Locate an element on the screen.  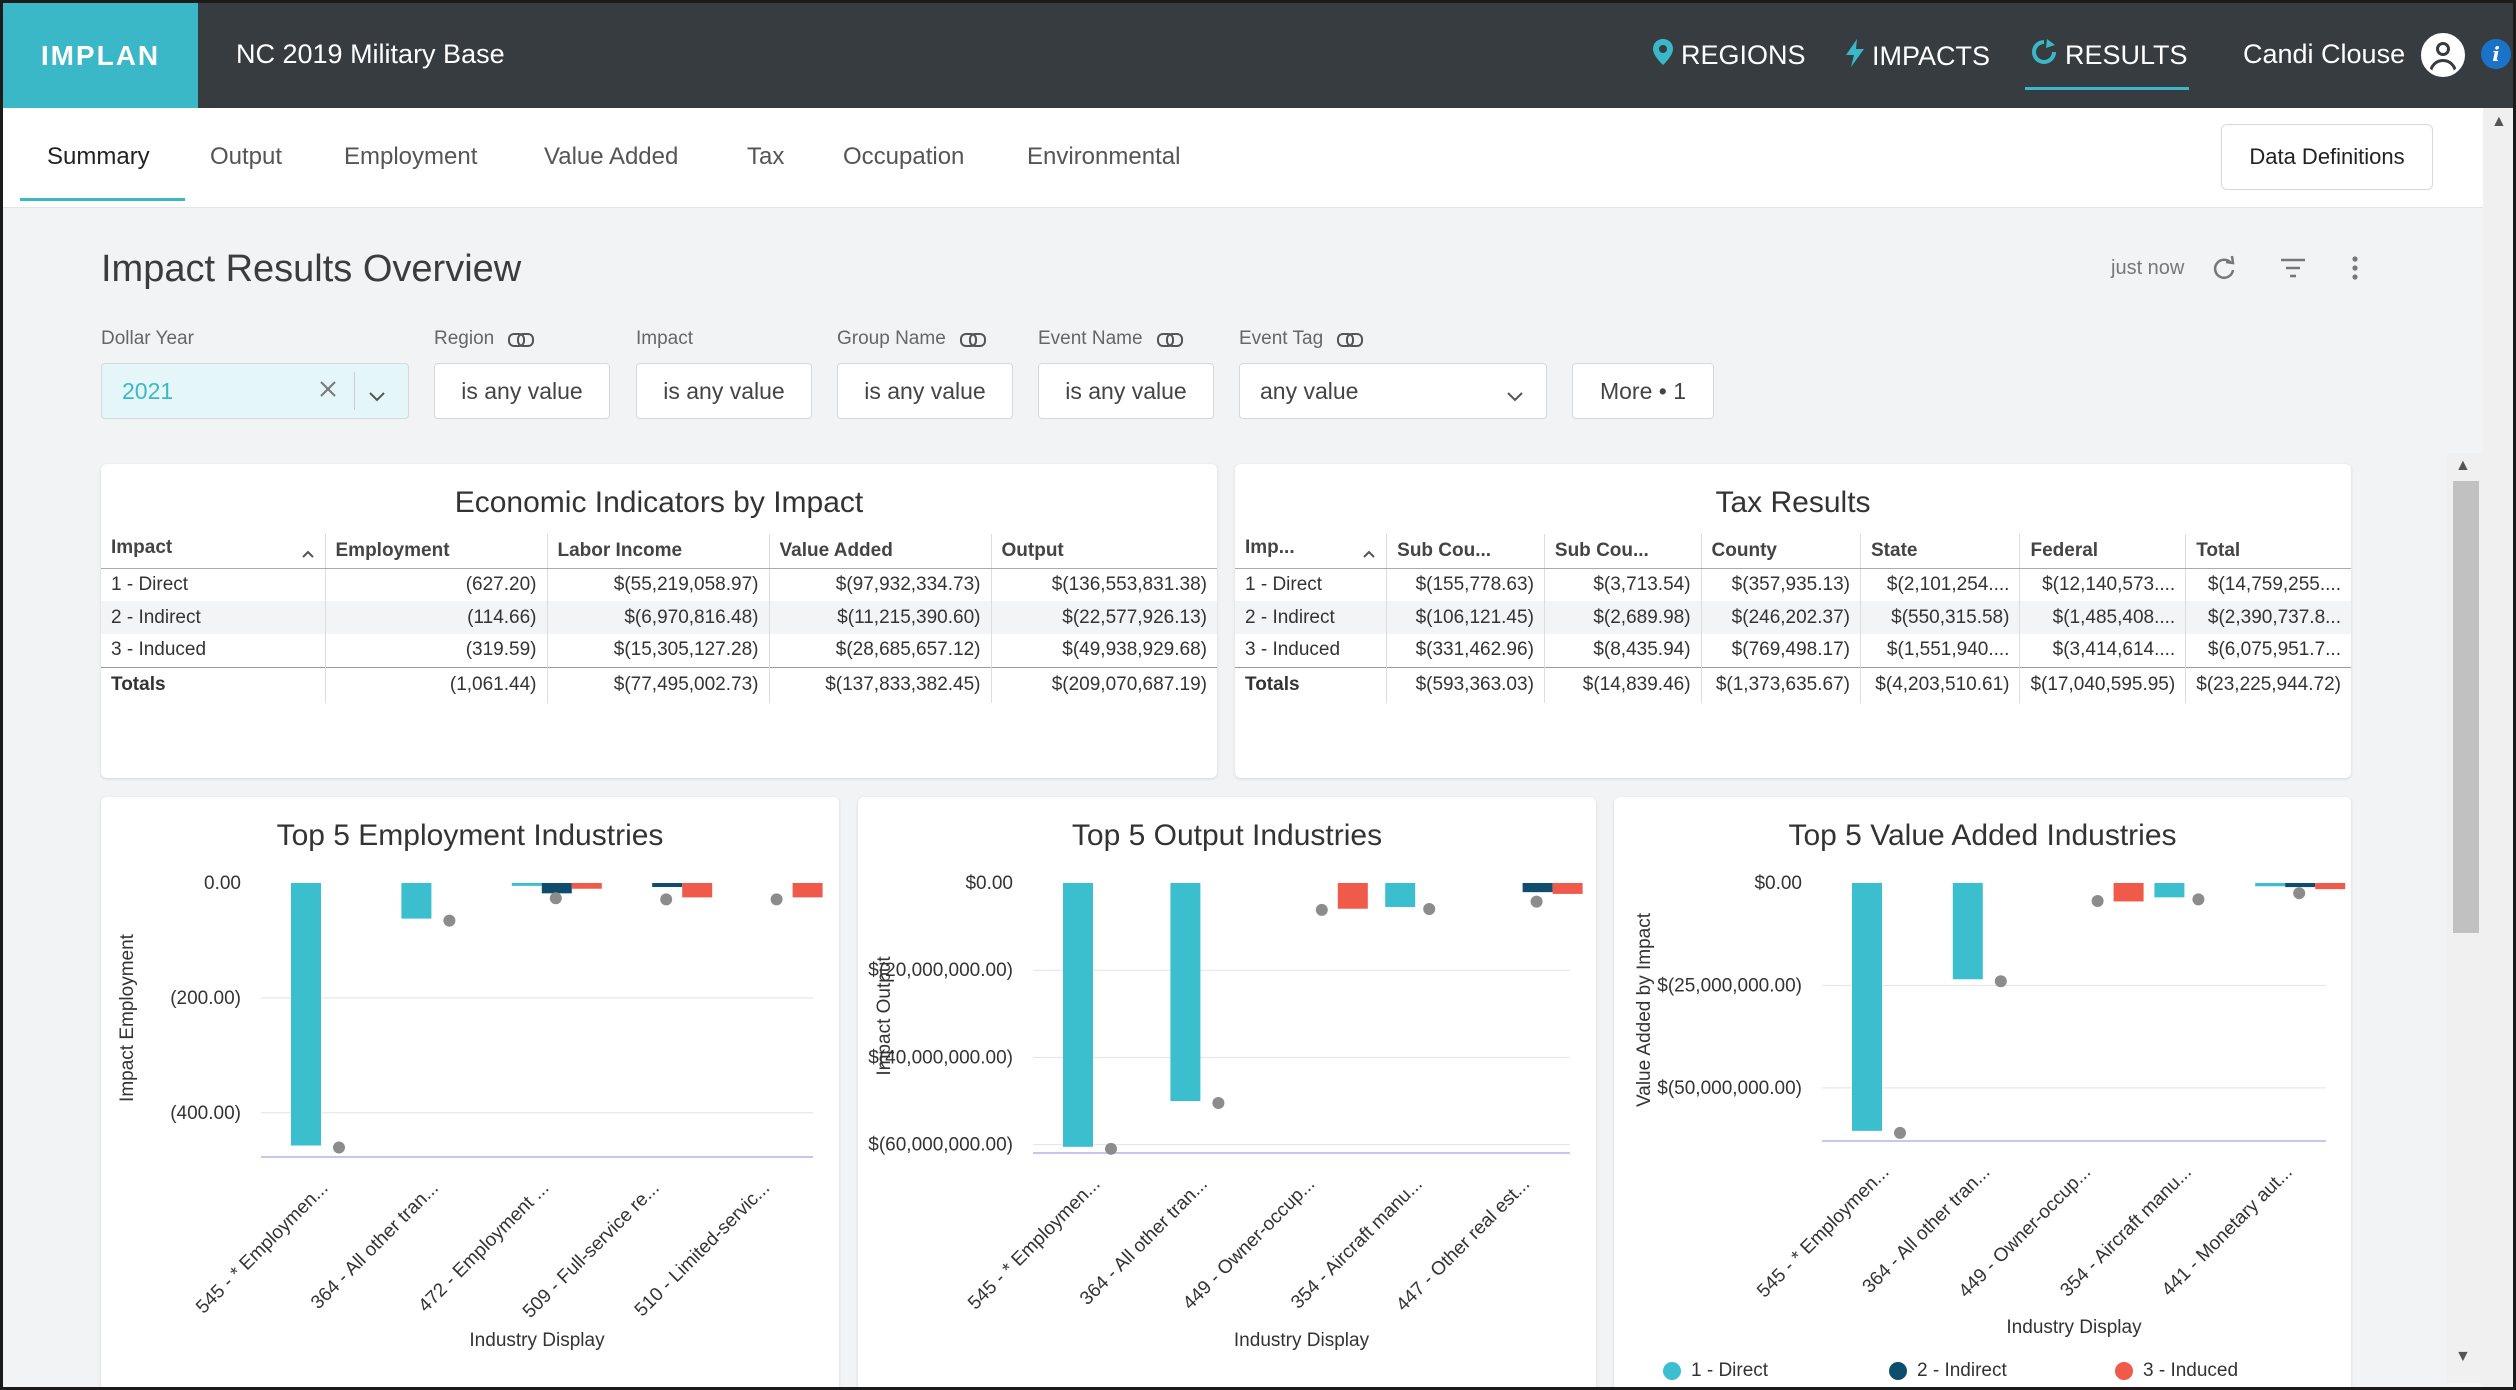
legend-item-induced: 3 - Induced is located at coordinates (2176, 1371).